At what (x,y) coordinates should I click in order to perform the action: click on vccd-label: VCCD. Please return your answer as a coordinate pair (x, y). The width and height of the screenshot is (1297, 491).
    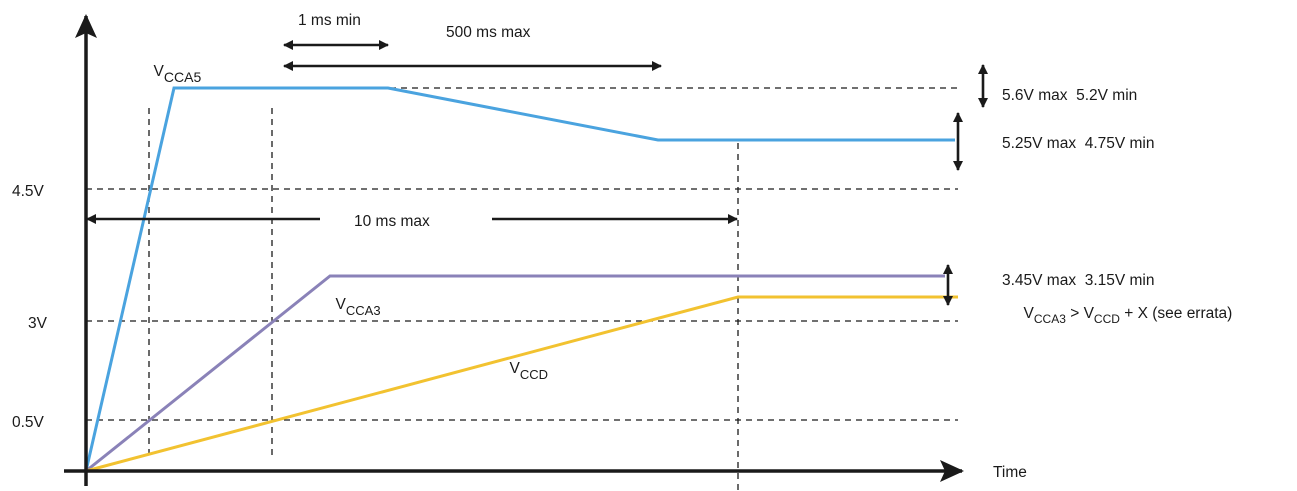
    Looking at the image, I should click on (524, 371).